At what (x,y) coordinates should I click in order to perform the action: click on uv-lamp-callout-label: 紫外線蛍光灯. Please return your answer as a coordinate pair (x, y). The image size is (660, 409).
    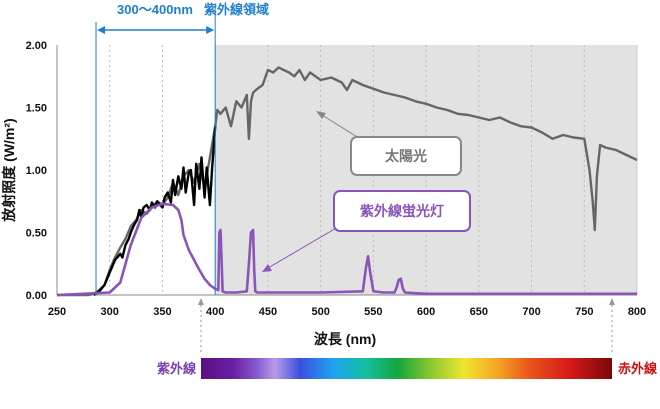
    Looking at the image, I should click on (402, 211).